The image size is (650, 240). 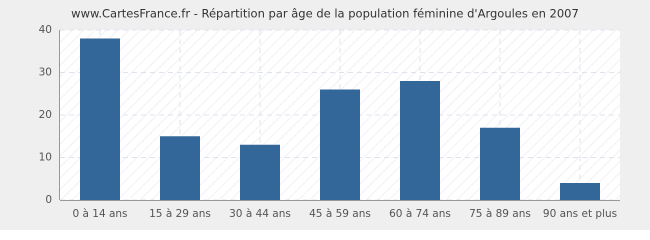 I want to click on x-tick-label: 90 ans et plus, so click(x=580, y=214).